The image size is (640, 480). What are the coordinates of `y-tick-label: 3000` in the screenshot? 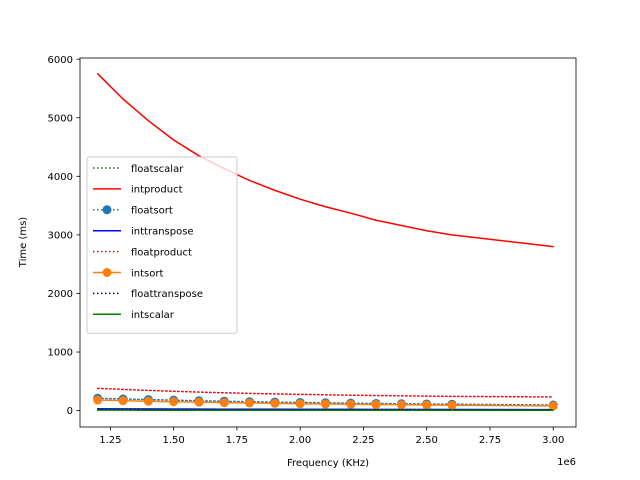 It's located at (60, 235).